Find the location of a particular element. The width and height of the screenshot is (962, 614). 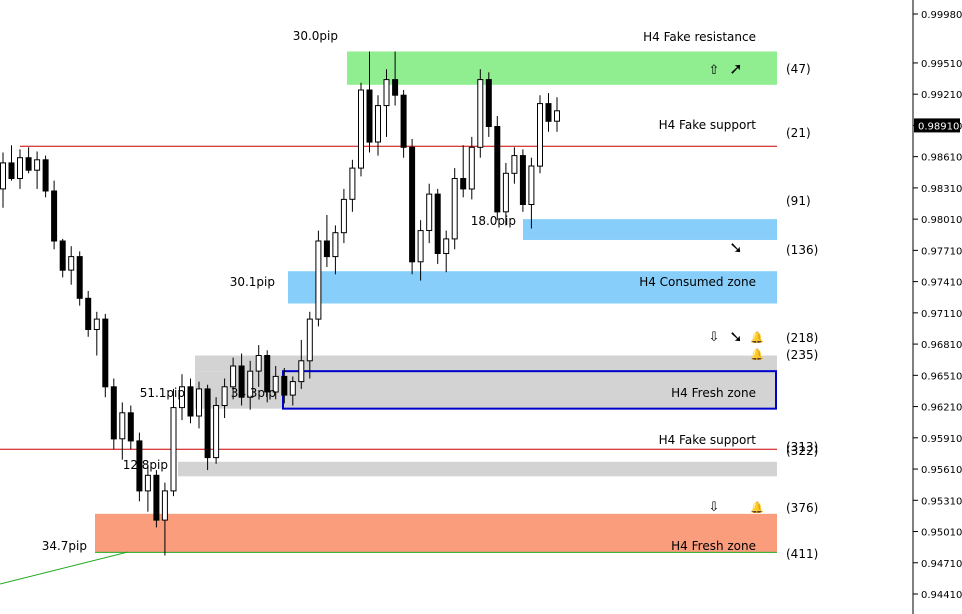

count-4: (235) is located at coordinates (802, 355).